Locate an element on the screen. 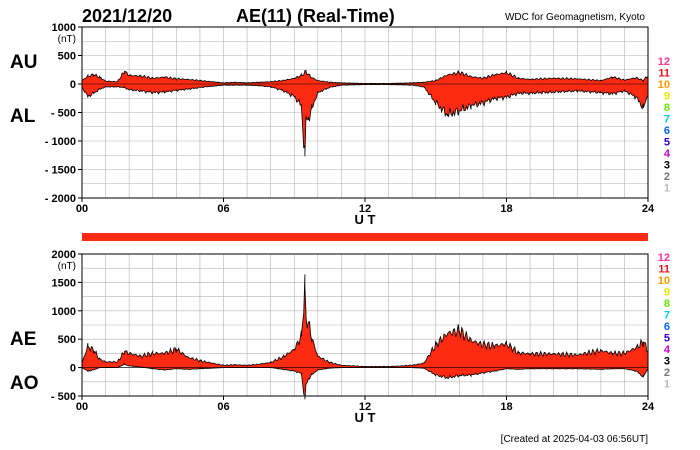 The image size is (700, 450). y-tick-label: - 1500 is located at coordinates (60, 171).